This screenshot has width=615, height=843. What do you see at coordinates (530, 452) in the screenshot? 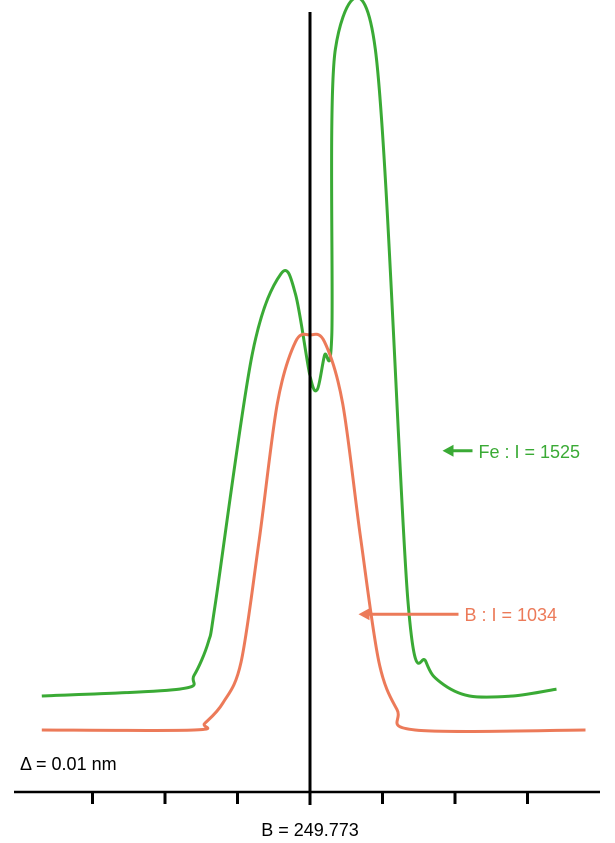
I see `annotation-label: Fe : I = 1525` at bounding box center [530, 452].